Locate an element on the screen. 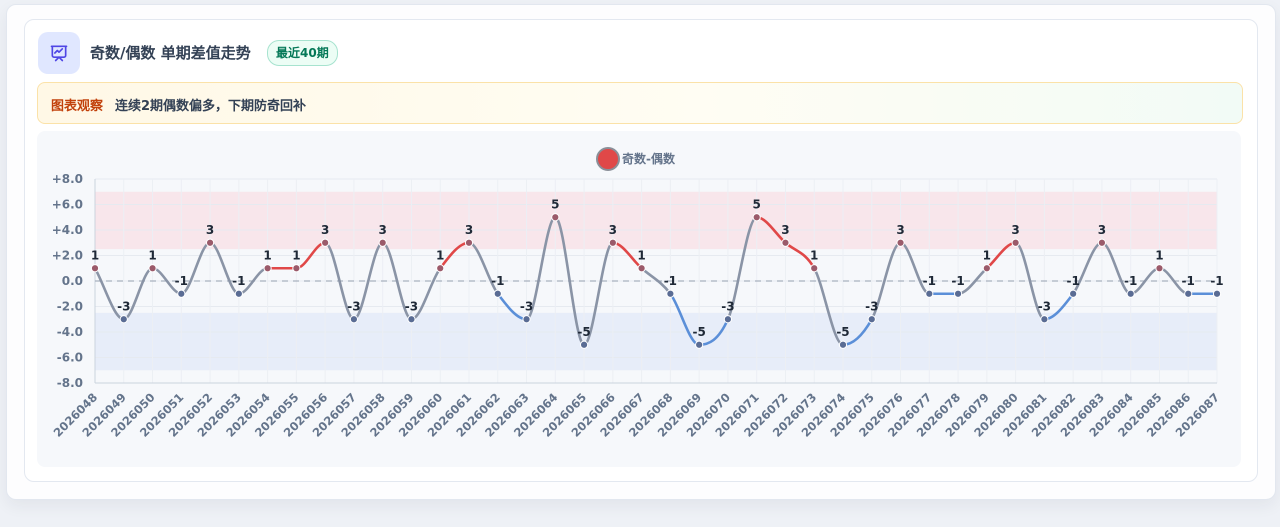 This screenshot has width=1280, height=527. observation-text: 连续2期偶数偏多，下期防奇回补 is located at coordinates (211, 106).